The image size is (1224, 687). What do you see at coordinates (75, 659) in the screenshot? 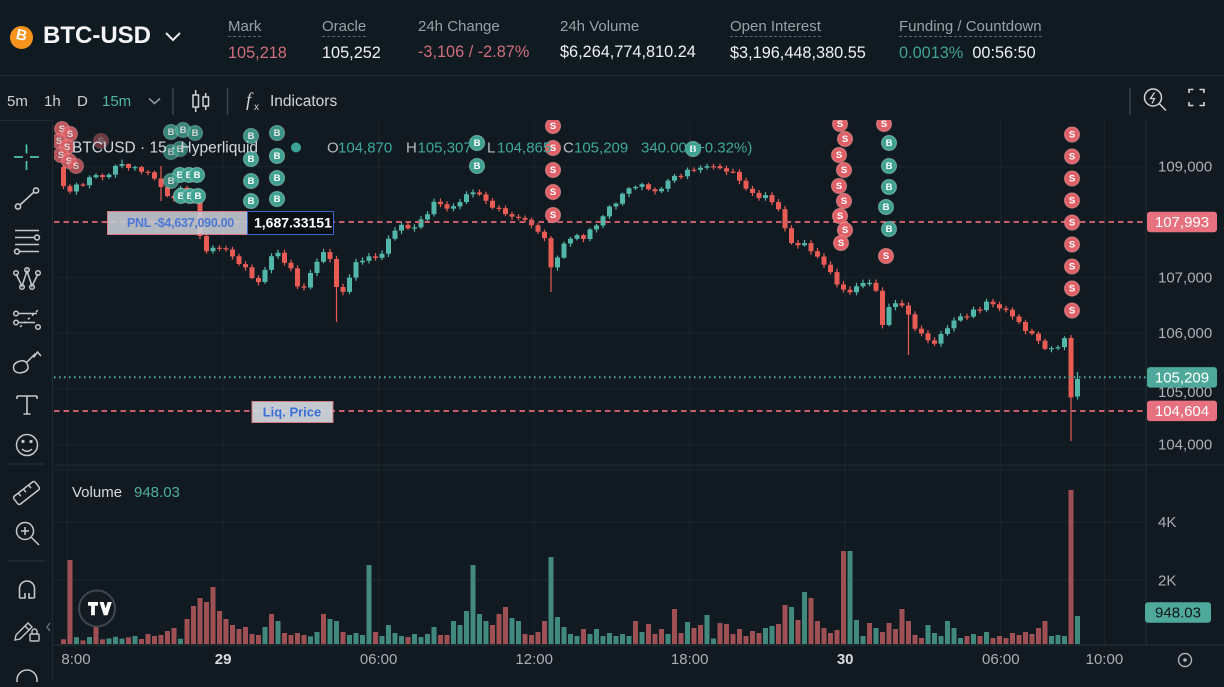
I see `svg-text: 8:00` at bounding box center [75, 659].